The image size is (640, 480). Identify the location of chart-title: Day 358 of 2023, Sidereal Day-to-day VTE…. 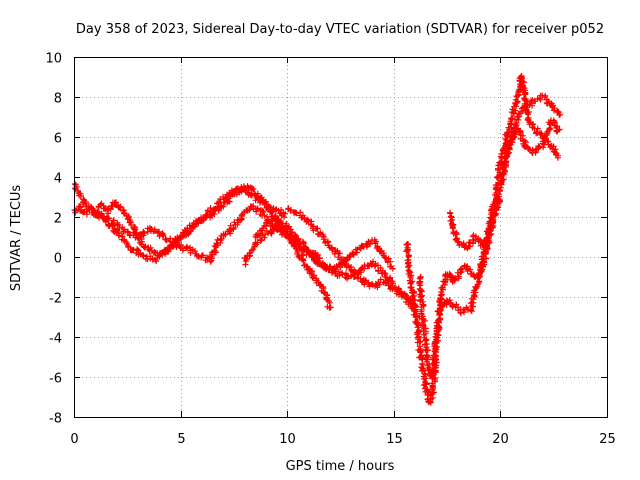
(340, 29).